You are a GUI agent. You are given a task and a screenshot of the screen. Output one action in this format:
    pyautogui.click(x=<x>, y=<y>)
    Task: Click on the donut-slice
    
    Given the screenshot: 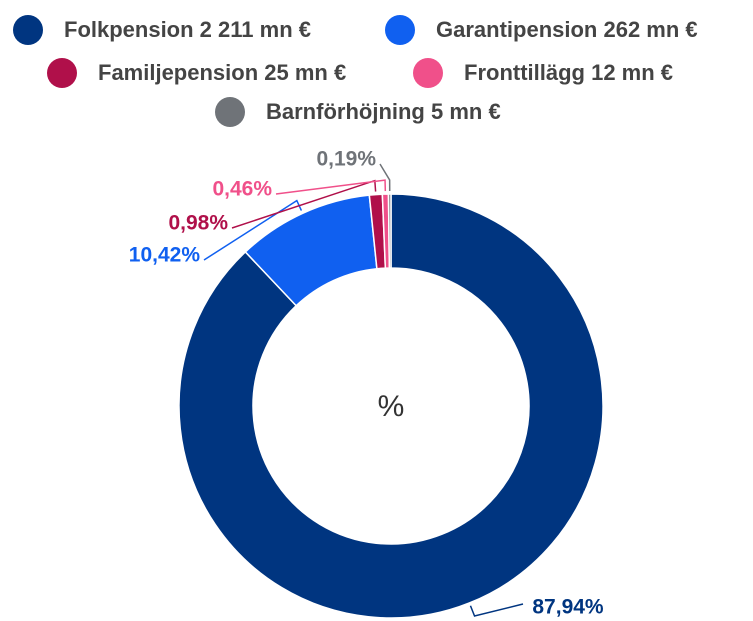 What is the action you would take?
    pyautogui.click(x=389, y=231)
    